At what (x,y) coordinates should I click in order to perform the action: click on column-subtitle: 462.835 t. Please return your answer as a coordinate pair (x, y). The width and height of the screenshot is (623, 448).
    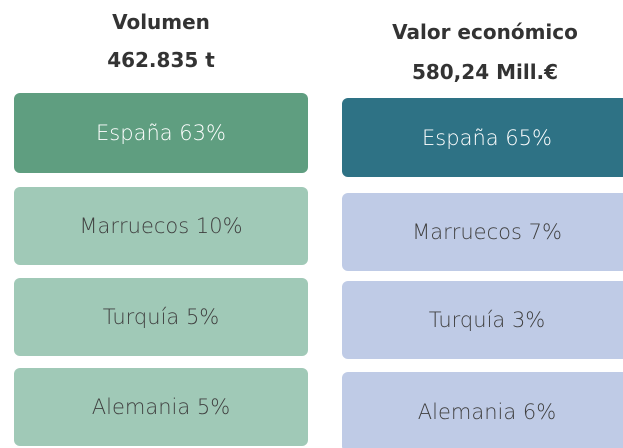
    Looking at the image, I should click on (161, 60).